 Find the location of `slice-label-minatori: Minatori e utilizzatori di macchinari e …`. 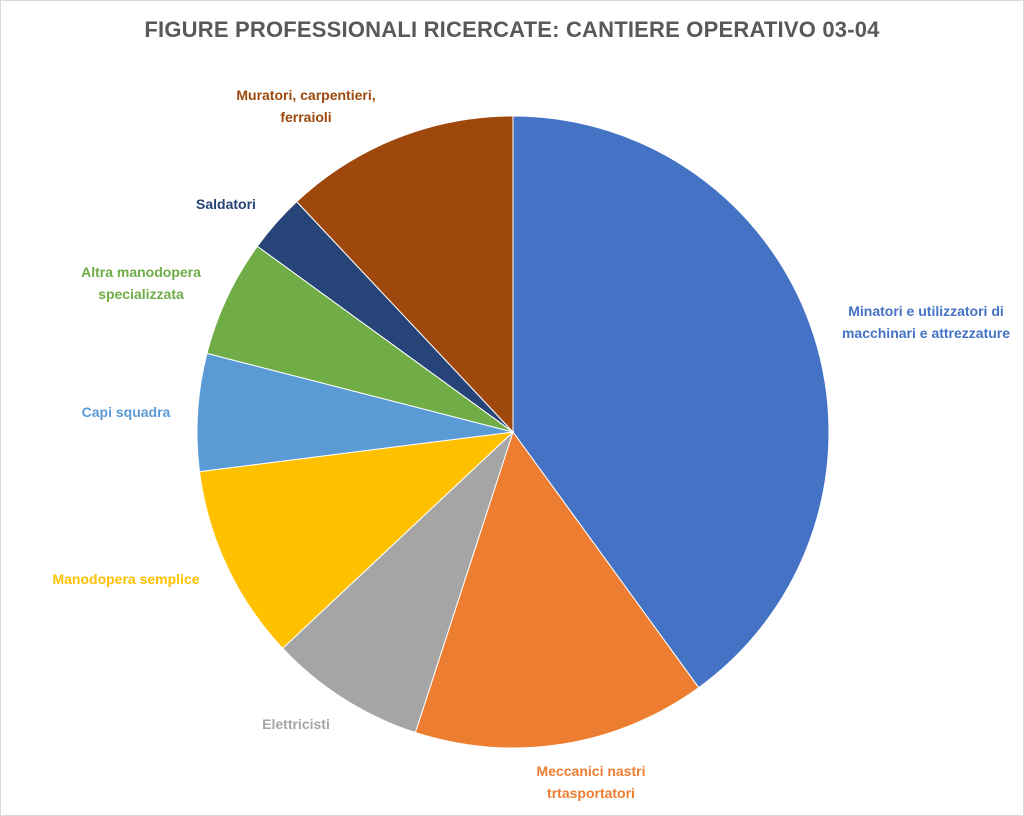

slice-label-minatori: Minatori e utilizzatori di macchinari e … is located at coordinates (926, 322).